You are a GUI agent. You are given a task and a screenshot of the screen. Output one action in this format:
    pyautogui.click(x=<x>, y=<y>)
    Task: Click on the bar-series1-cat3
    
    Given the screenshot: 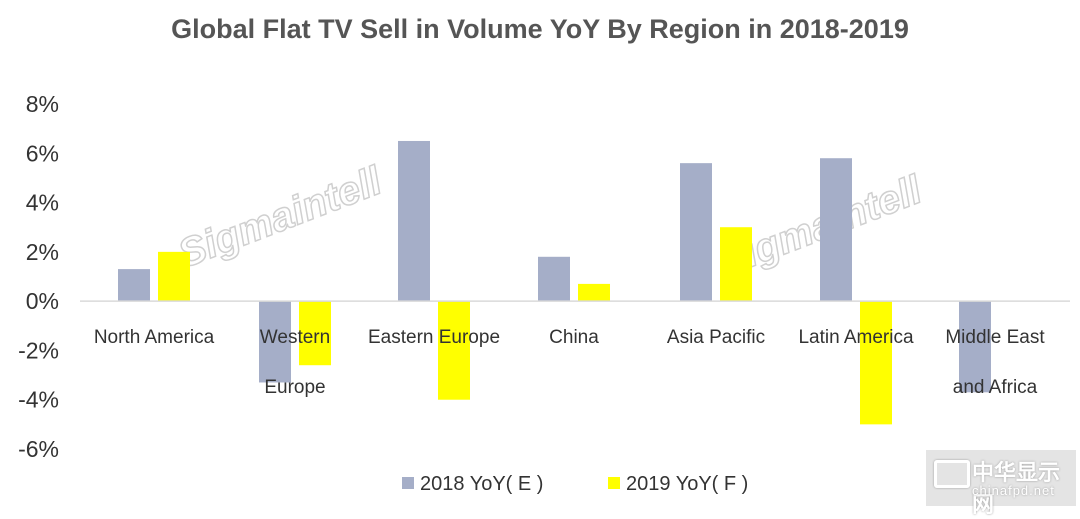 What is the action you would take?
    pyautogui.click(x=414, y=221)
    